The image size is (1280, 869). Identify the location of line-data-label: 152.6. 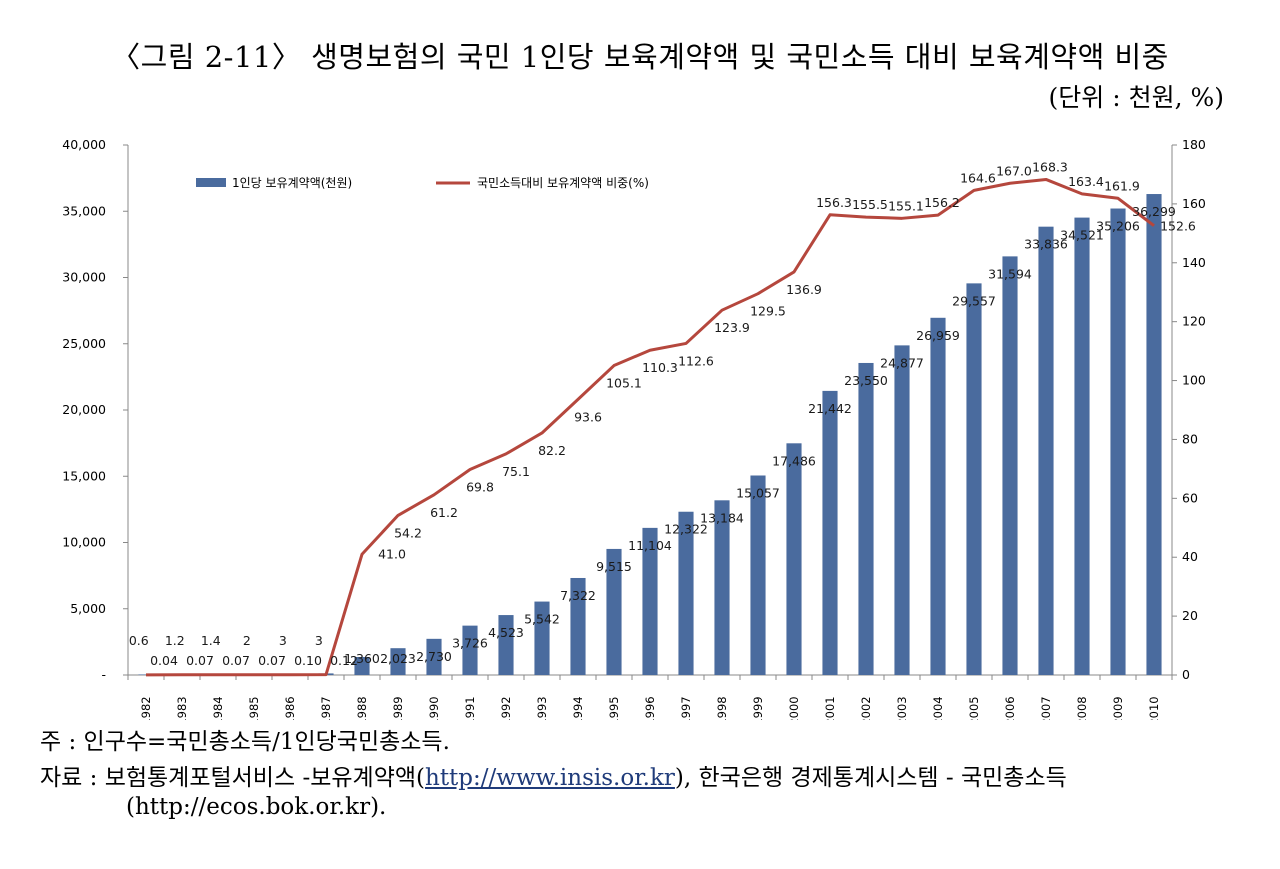
(1178, 226).